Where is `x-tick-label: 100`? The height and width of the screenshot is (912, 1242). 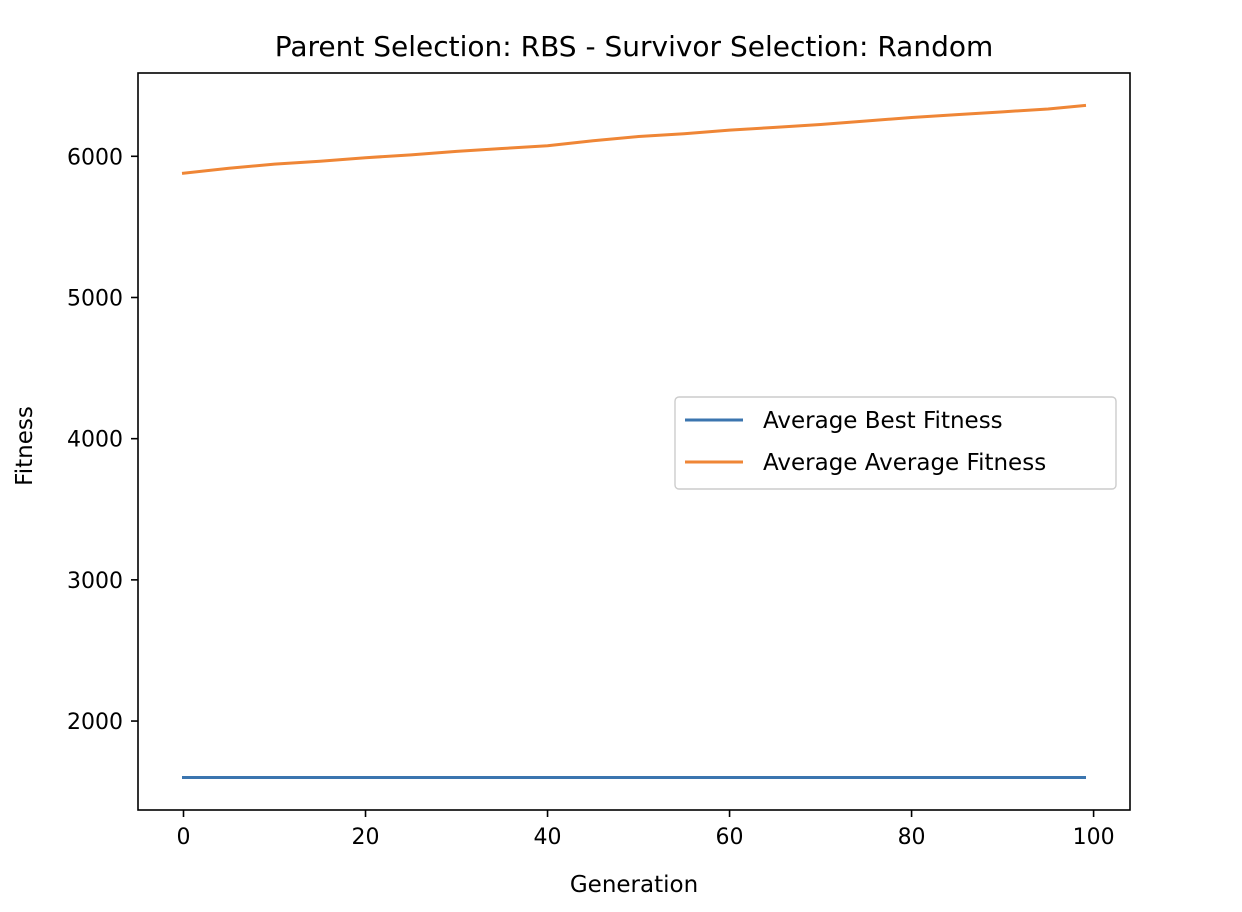 x-tick-label: 100 is located at coordinates (1094, 837).